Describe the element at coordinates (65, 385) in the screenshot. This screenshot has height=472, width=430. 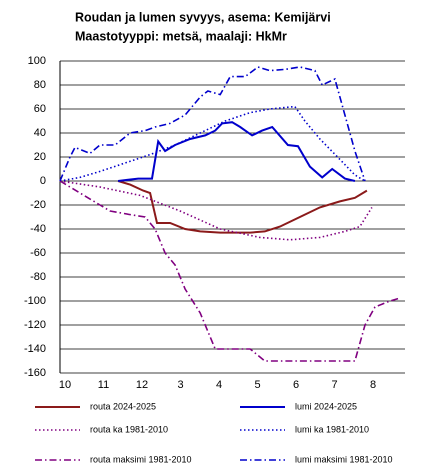
I see `x-tick-label: 10` at that location.